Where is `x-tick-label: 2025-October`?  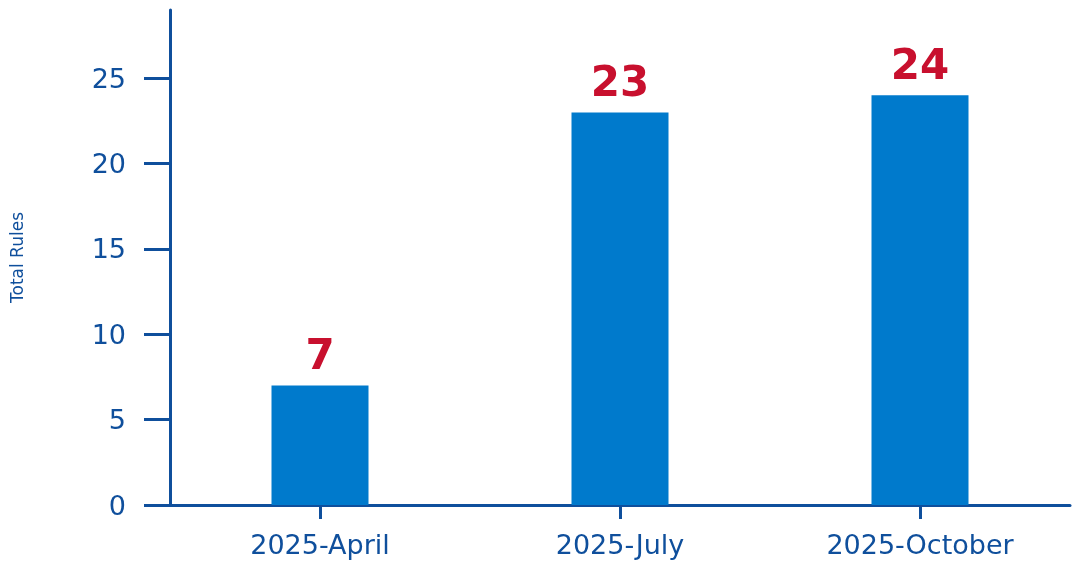 x-tick-label: 2025-October is located at coordinates (920, 544).